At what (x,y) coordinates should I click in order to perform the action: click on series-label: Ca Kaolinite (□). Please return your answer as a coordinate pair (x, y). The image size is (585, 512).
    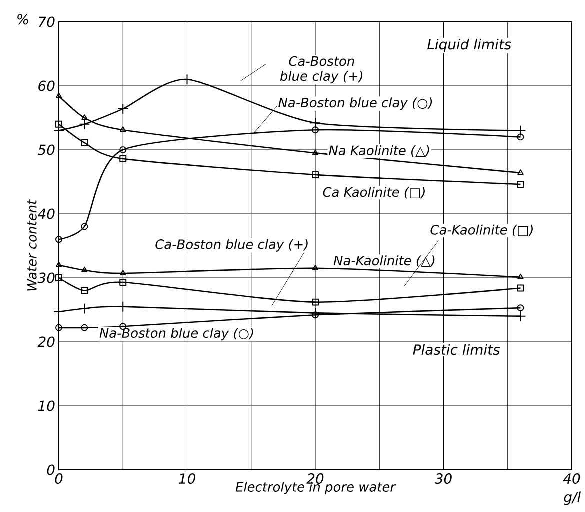
    Looking at the image, I should click on (374, 193).